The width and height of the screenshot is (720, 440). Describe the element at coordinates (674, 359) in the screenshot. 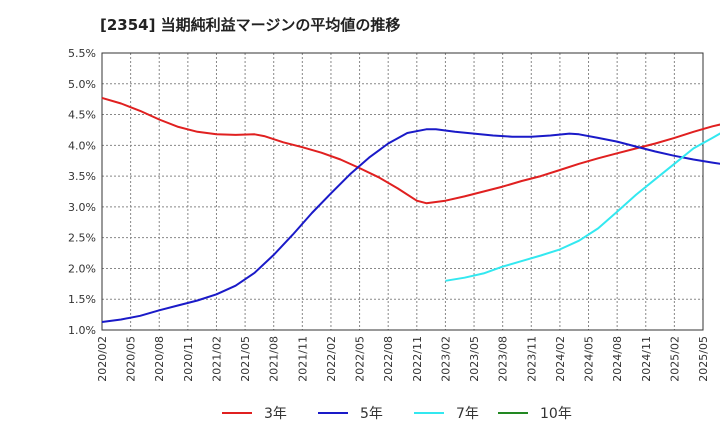

I see `x-tick-label: 2025/02` at that location.